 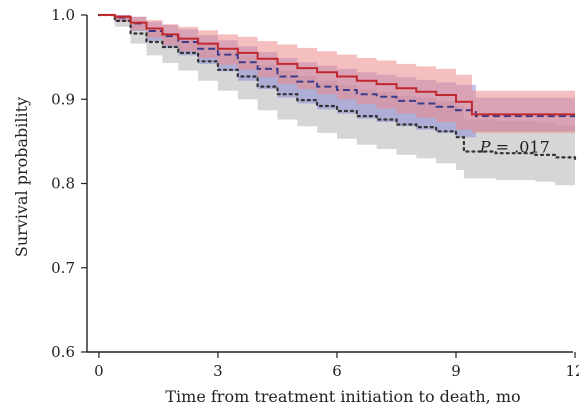 What do you see at coordinates (63, 15) in the screenshot?
I see `y-tick-label: 1.0` at bounding box center [63, 15].